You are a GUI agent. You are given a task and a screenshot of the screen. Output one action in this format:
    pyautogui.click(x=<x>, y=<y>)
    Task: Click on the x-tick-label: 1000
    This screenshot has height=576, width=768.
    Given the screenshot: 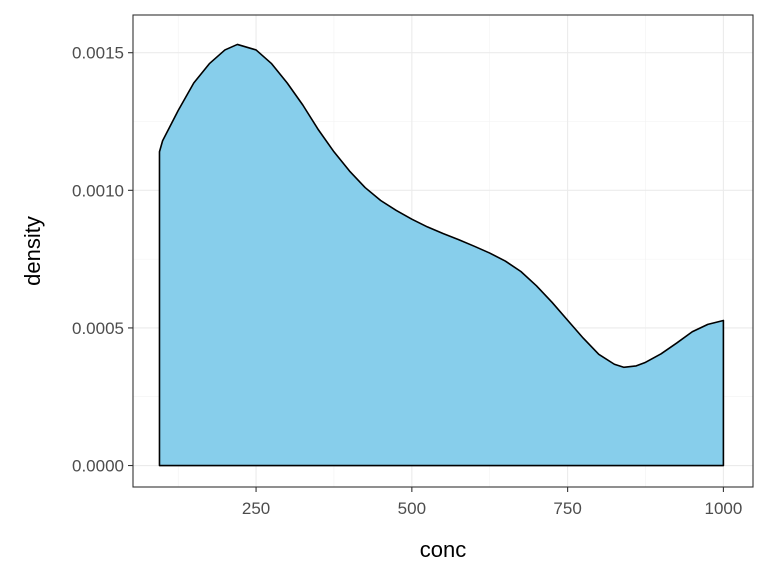 What is the action you would take?
    pyautogui.click(x=723, y=508)
    